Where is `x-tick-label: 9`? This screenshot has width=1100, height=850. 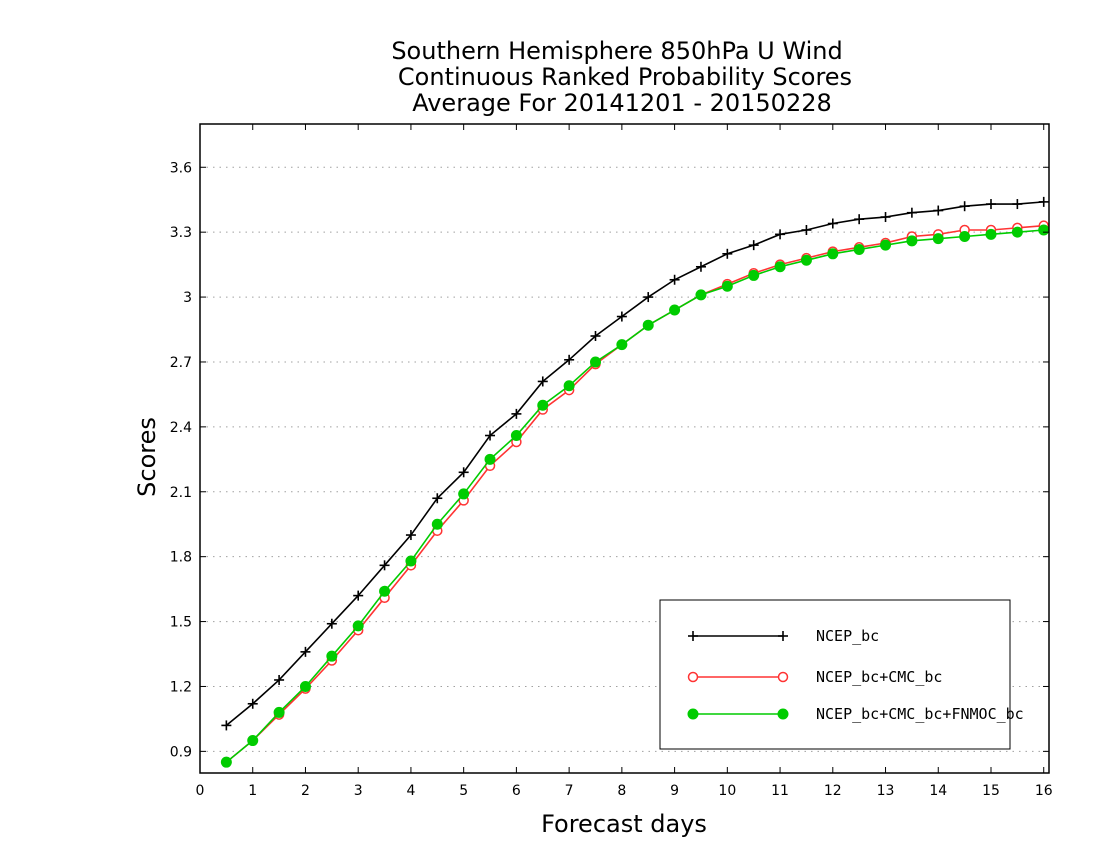 x-tick-label: 9 is located at coordinates (674, 791).